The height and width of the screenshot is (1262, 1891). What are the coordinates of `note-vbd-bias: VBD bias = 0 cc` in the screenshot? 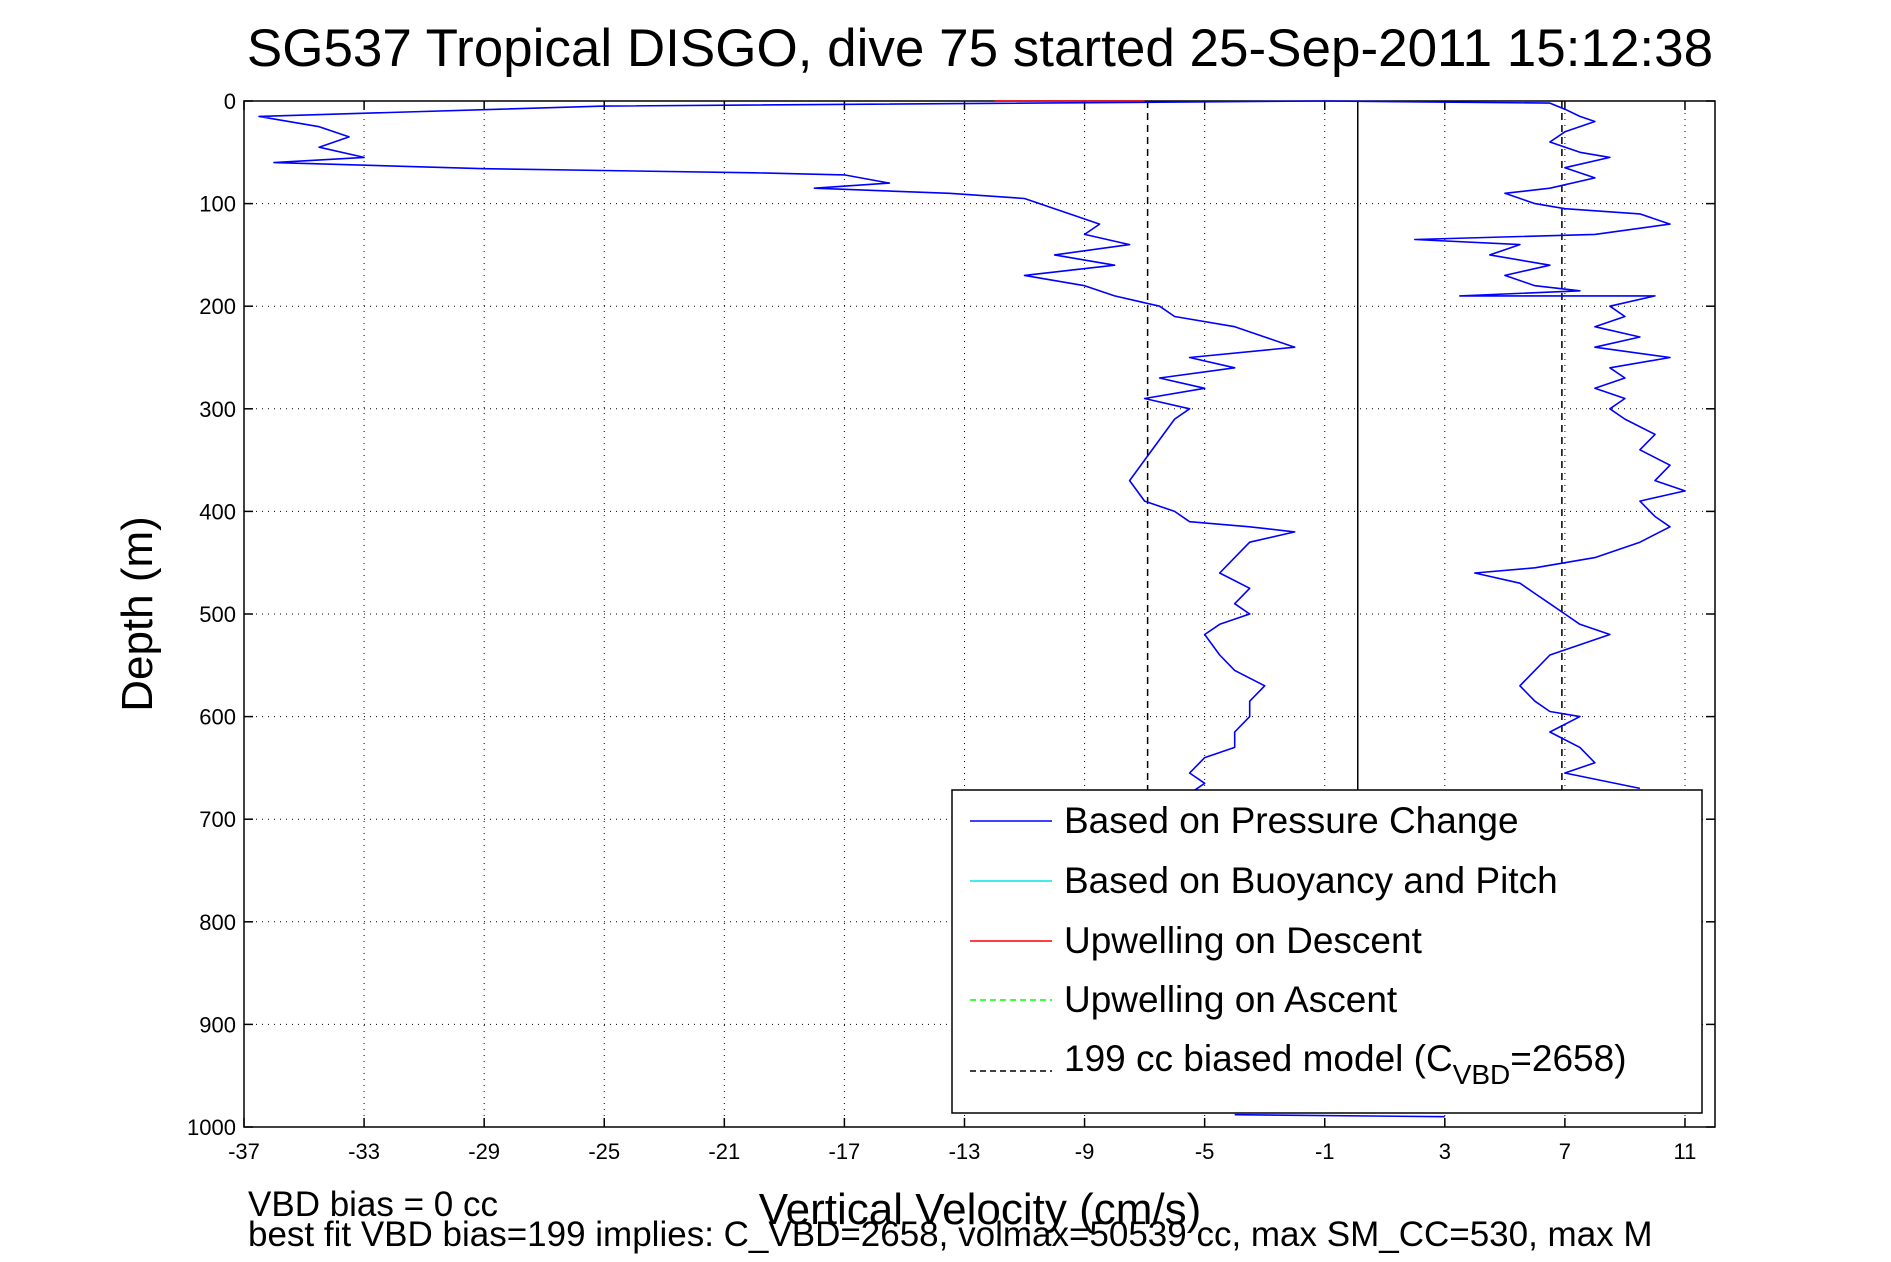 It's located at (373, 1204).